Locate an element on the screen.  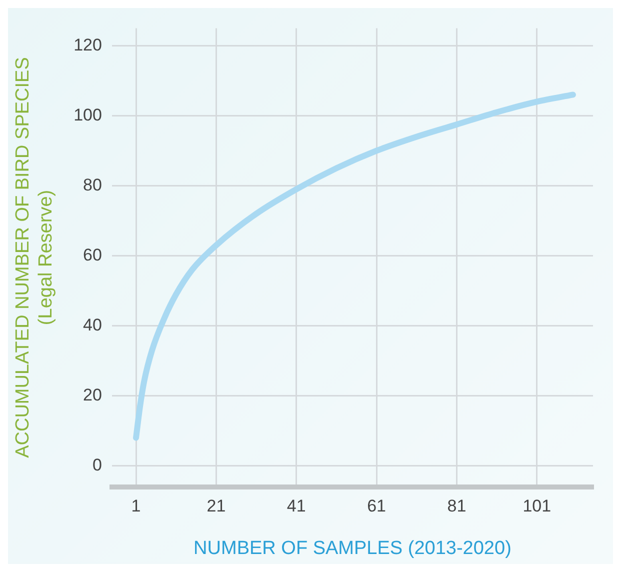
y-tick-label: 60 is located at coordinates (92, 254).